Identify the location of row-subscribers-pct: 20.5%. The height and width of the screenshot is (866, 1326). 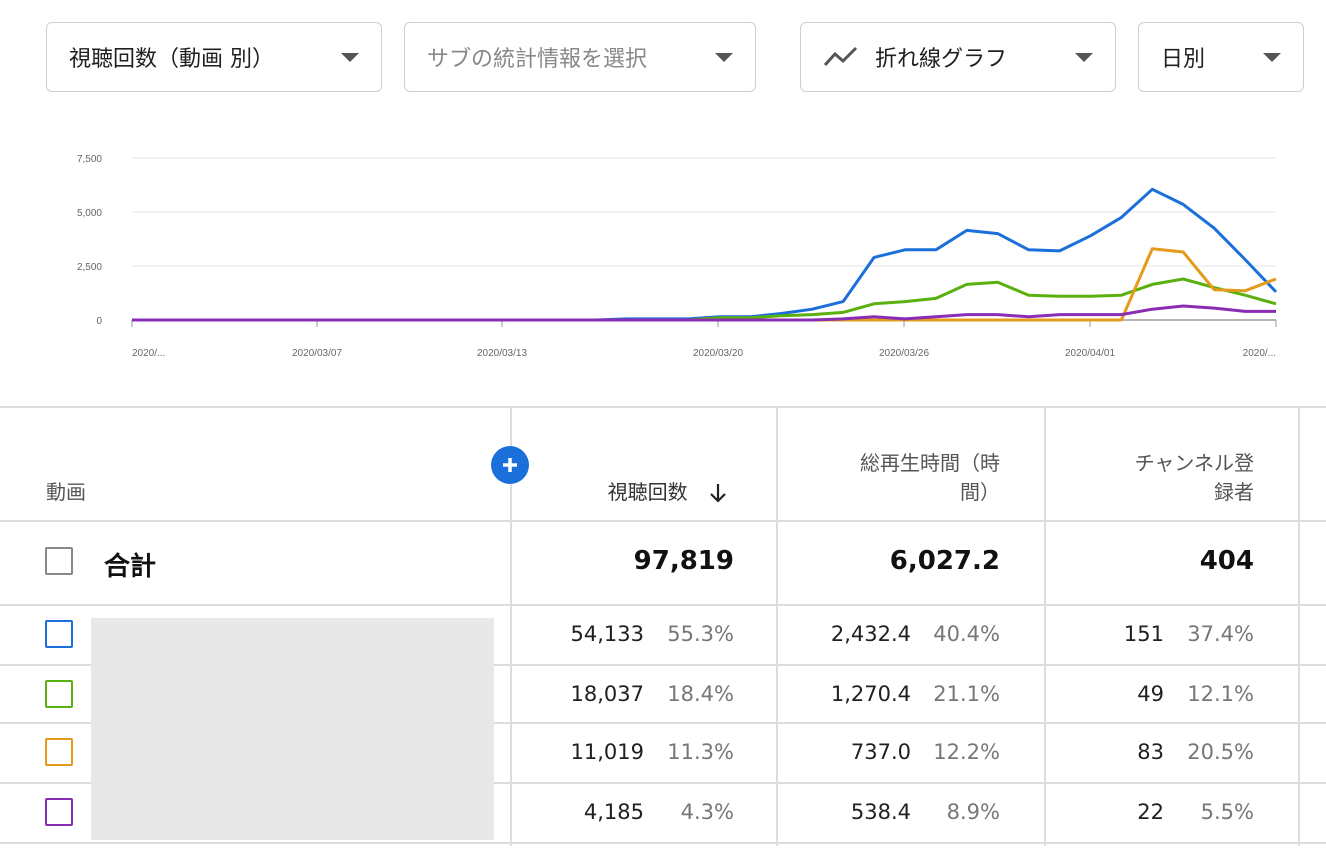
(1220, 752).